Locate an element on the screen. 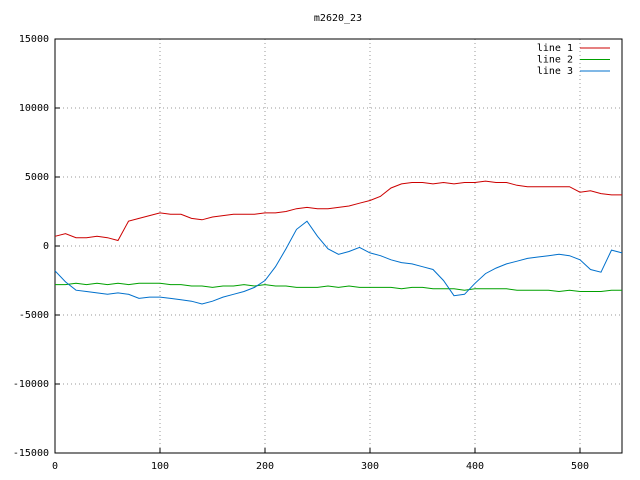 The height and width of the screenshot is (480, 640). legend-label: line 1 is located at coordinates (555, 48).